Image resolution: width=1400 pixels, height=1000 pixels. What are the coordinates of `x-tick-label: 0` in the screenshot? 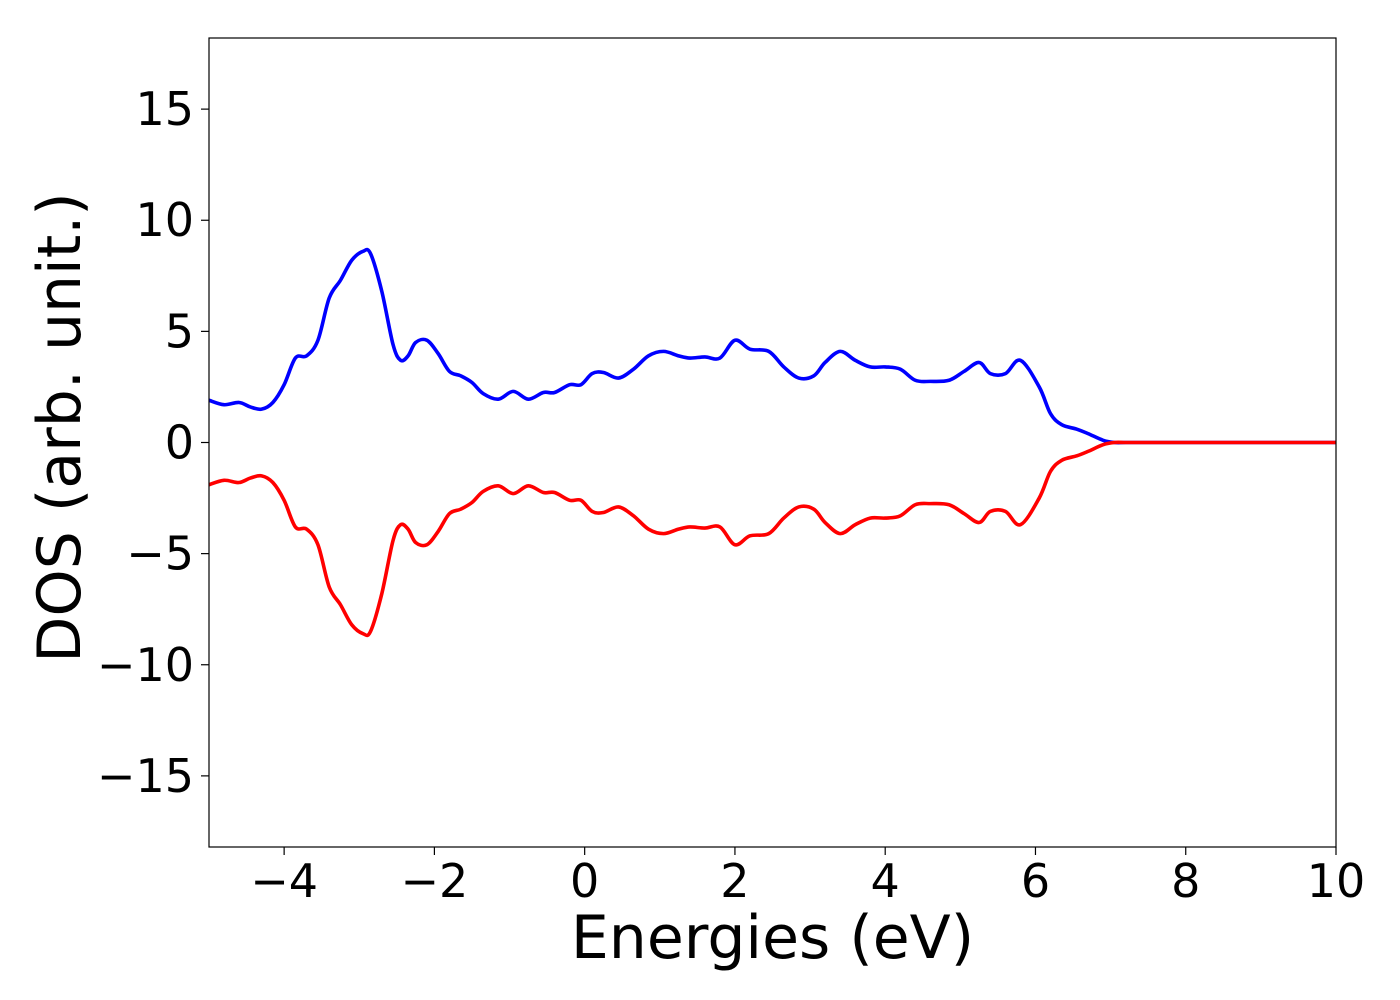 It's located at (584, 881).